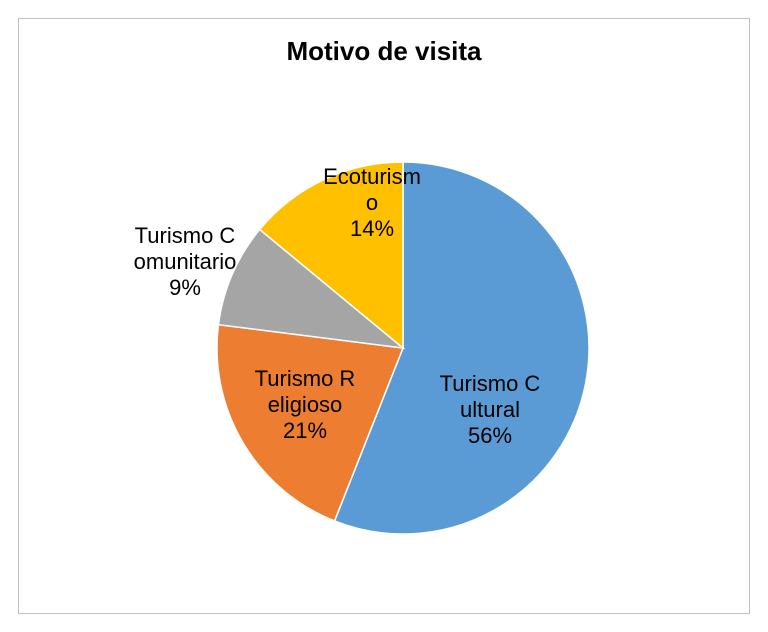  What do you see at coordinates (372, 189) in the screenshot?
I see `category-label: Ecoturismo` at bounding box center [372, 189].